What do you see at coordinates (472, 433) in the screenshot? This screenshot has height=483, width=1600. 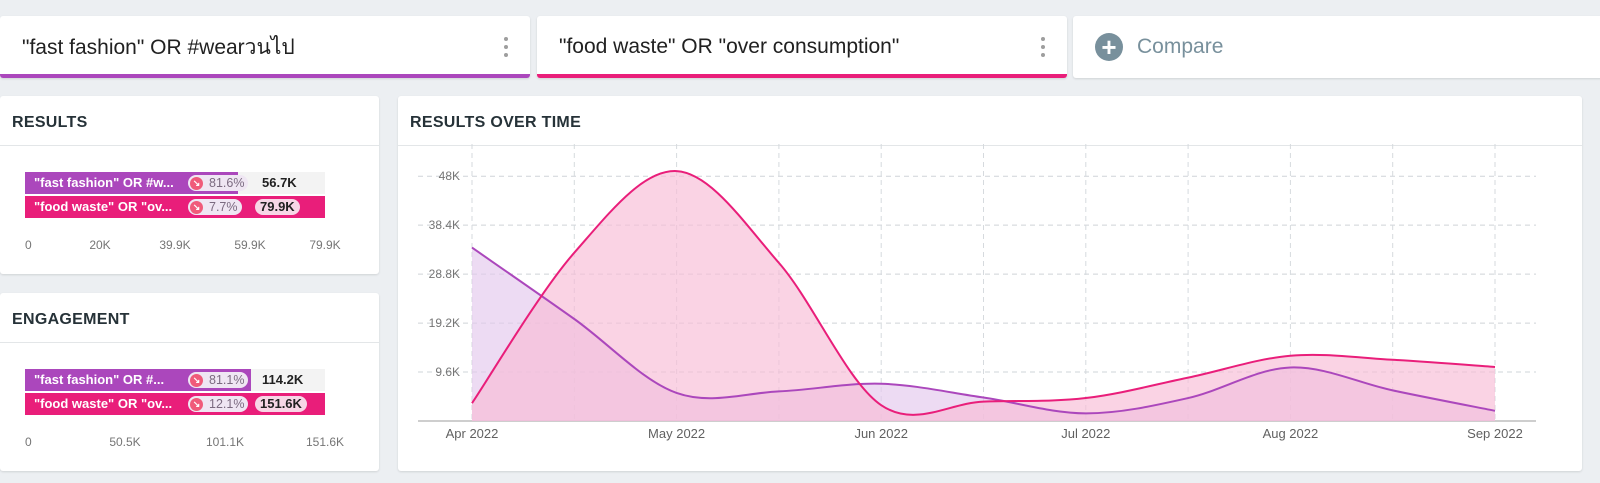 I see `x-tick-label: Apr 2022` at bounding box center [472, 433].